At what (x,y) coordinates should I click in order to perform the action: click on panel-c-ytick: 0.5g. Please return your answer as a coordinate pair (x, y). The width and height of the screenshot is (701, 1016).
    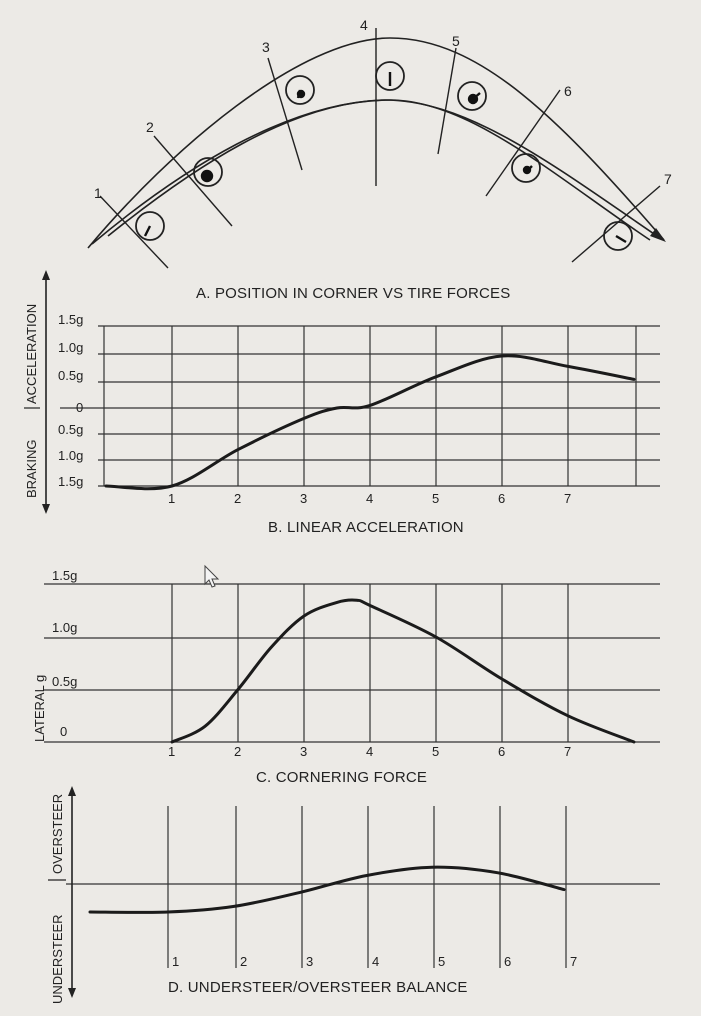
    Looking at the image, I should click on (64, 681).